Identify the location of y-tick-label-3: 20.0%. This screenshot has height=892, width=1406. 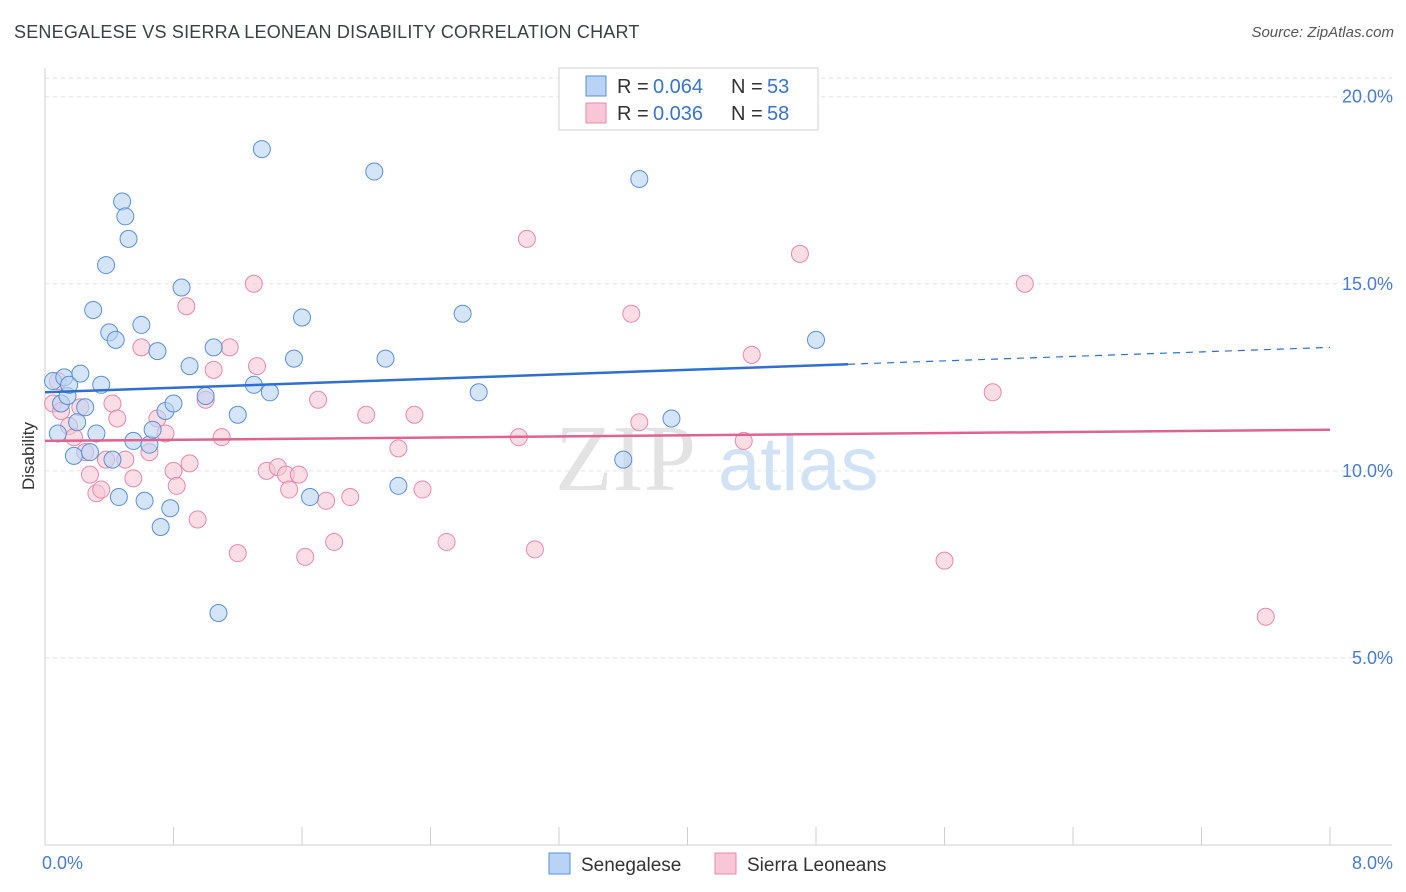
(1367, 97).